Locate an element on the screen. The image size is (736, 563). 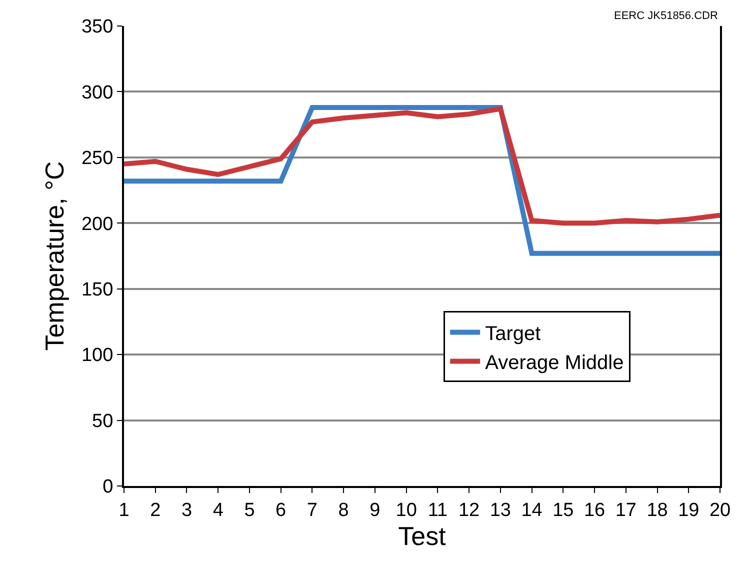
x-tick-label: 19 is located at coordinates (689, 510).